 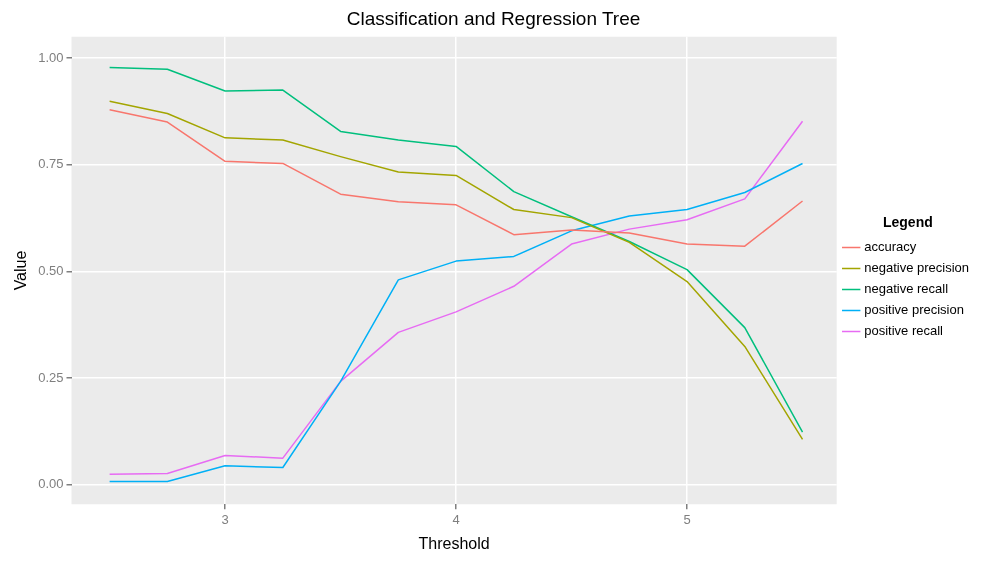 I want to click on chart-title: Classification and Regression Tree, so click(x=493, y=18).